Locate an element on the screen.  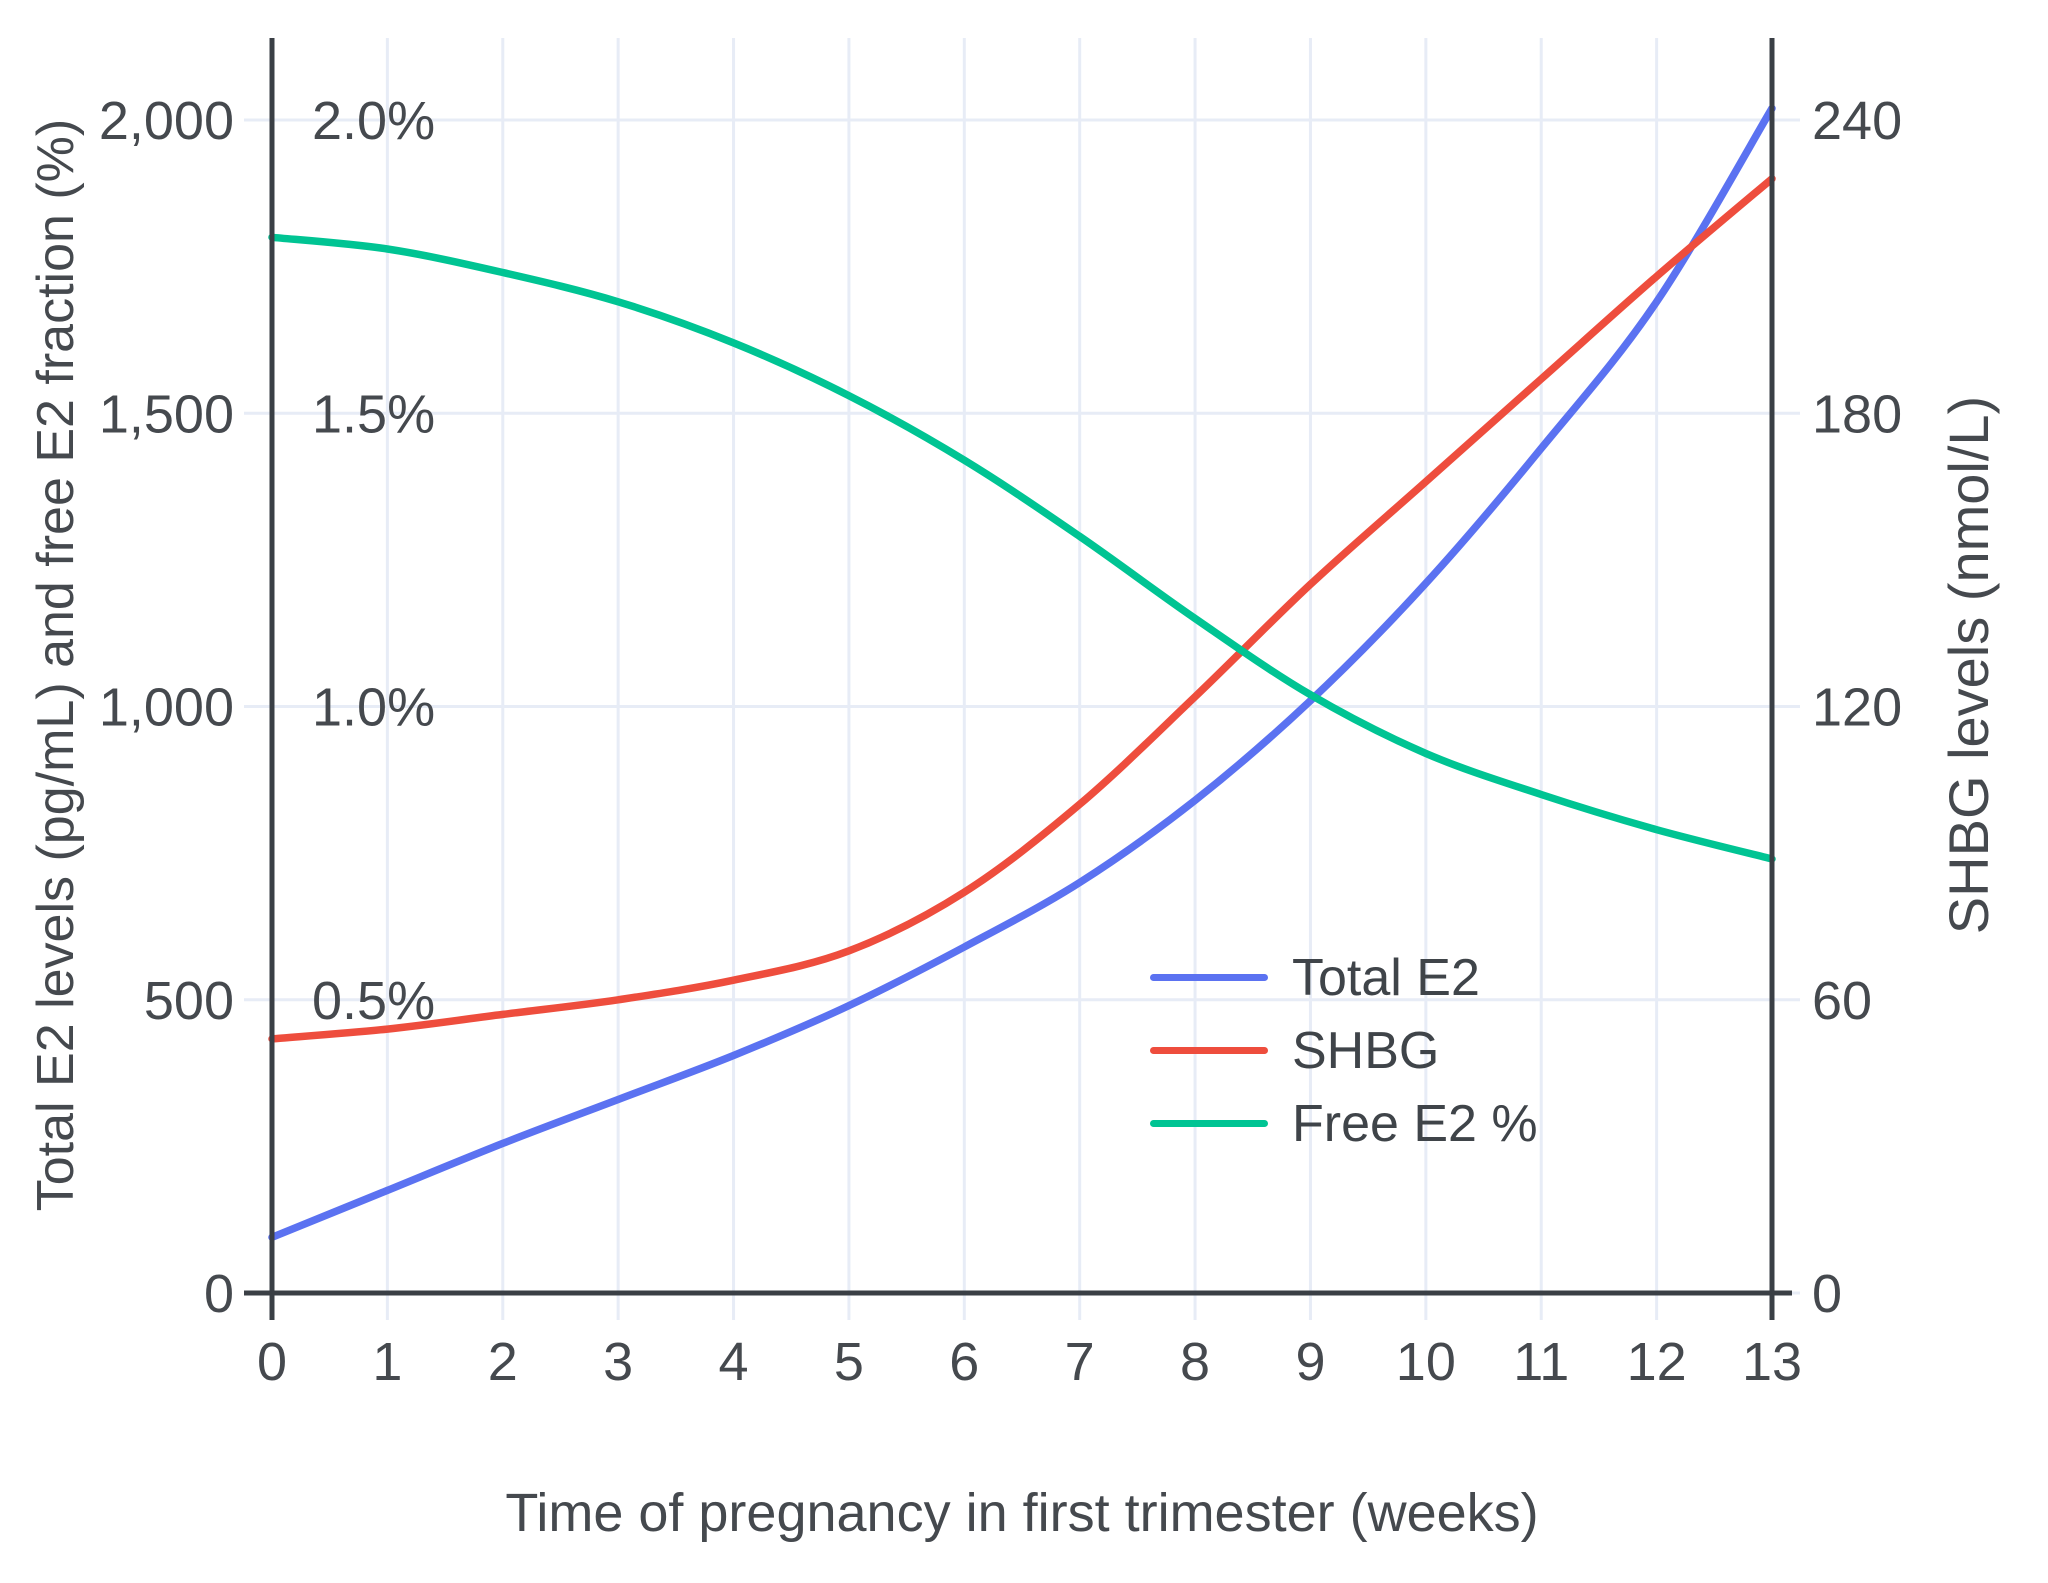
y-right-tick-label: 180 is located at coordinates (1857, 414).